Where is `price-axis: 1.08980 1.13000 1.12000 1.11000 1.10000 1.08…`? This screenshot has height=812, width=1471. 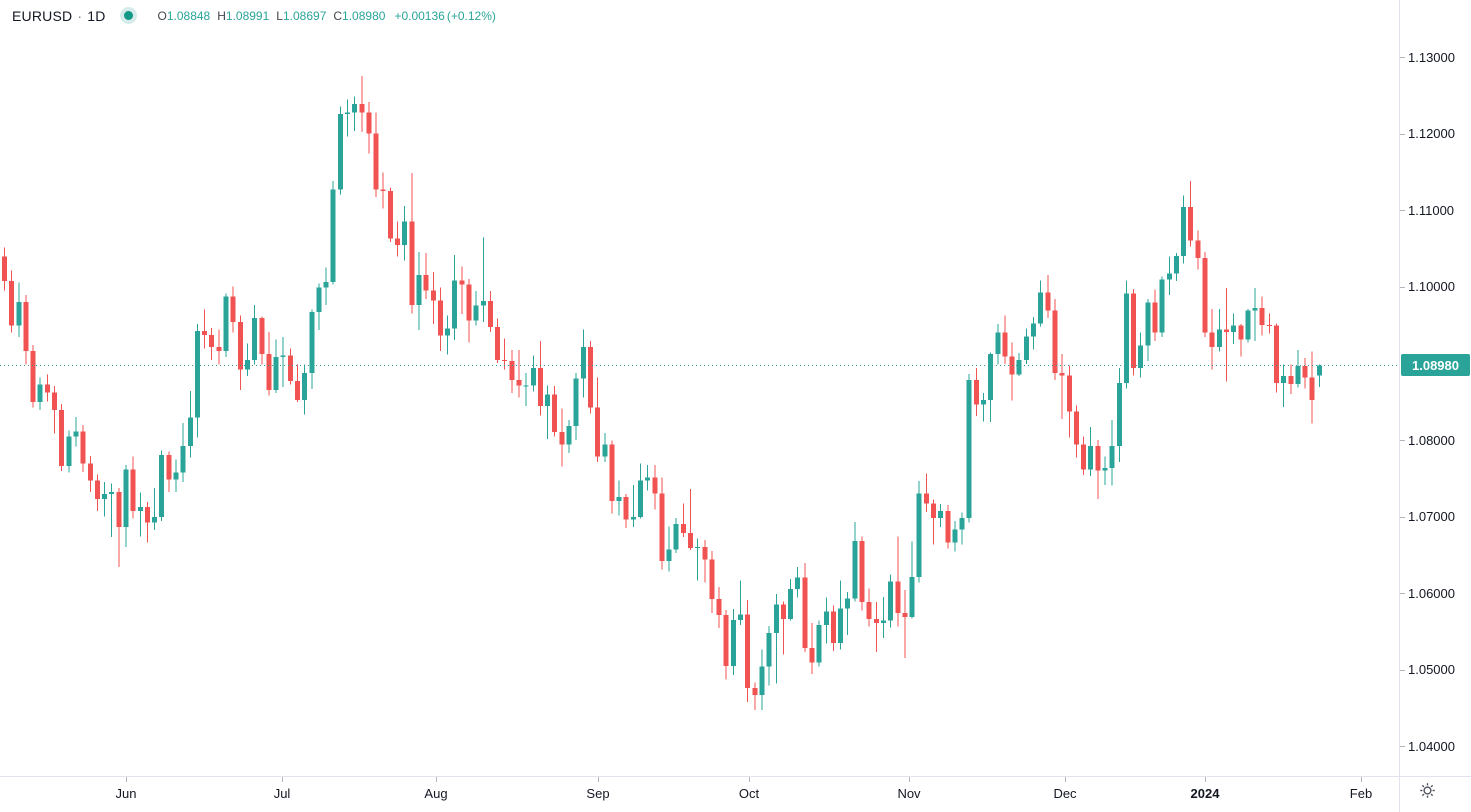
price-axis: 1.08980 1.13000 1.12000 1.11000 1.10000 1.08… is located at coordinates (1435, 388).